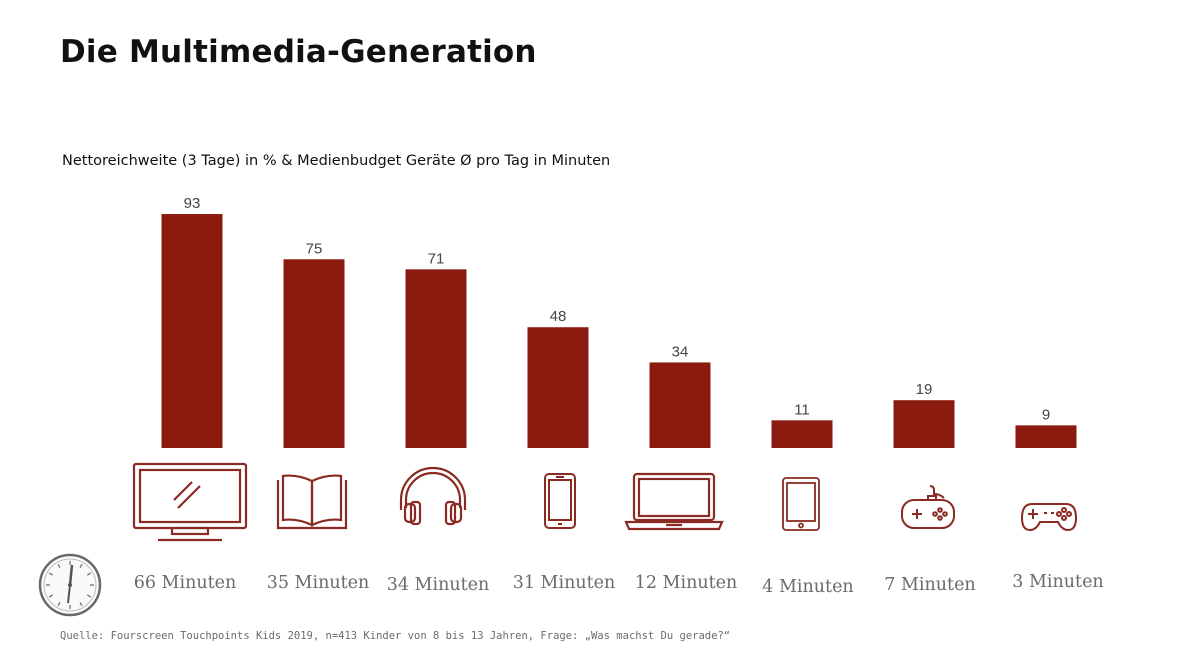 The image size is (1192, 671). I want to click on laptop-icon, so click(674, 501).